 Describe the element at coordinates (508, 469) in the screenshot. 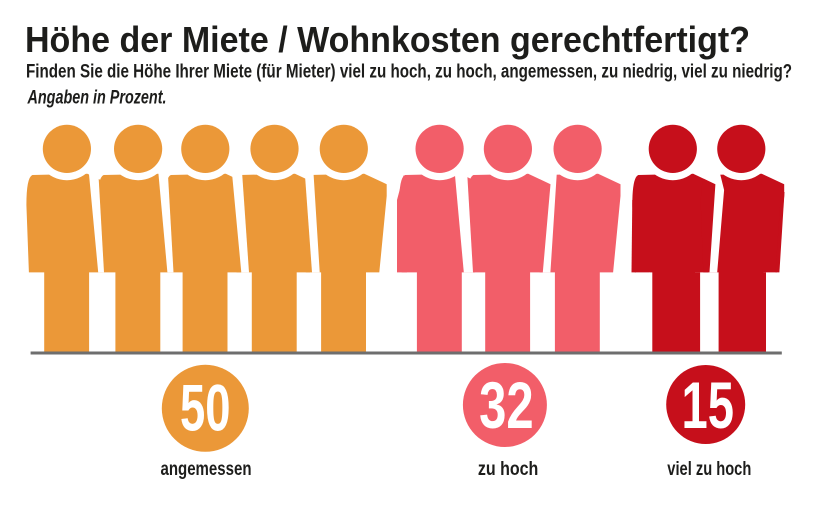

I see `svg-text: zu hoch` at that location.